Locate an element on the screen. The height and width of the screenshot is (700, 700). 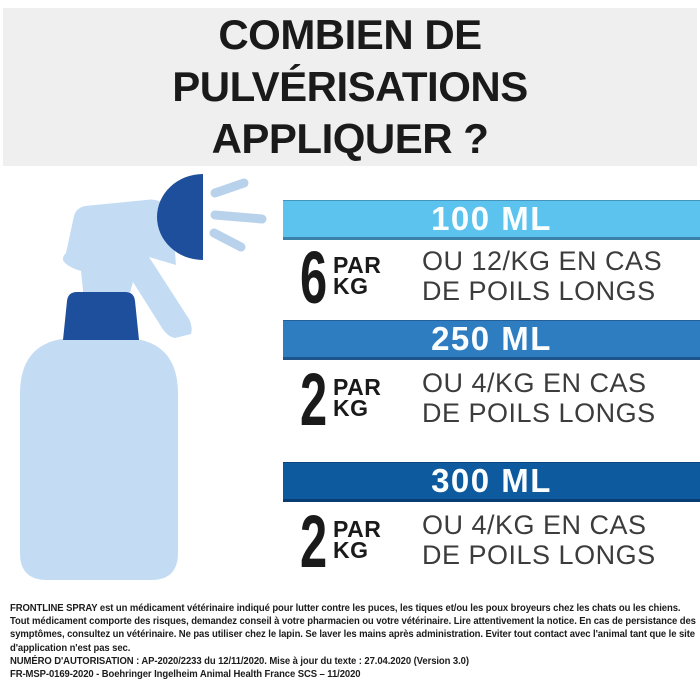
dose-number-100ml: 6 is located at coordinates (314, 277).